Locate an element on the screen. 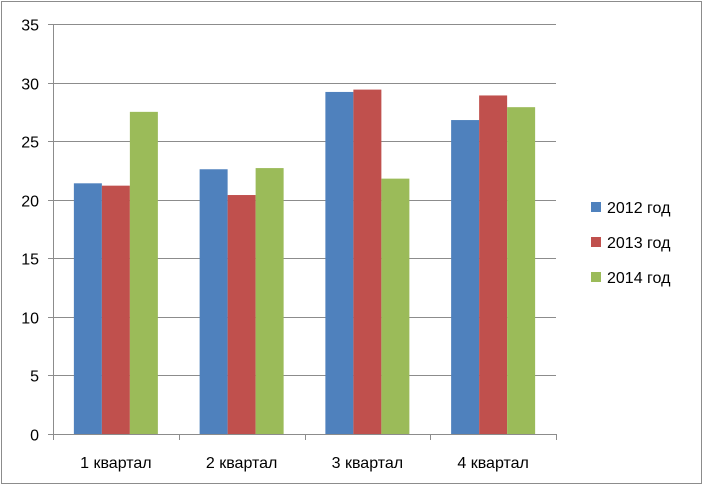  y-tick-label: 15 is located at coordinates (30, 260).